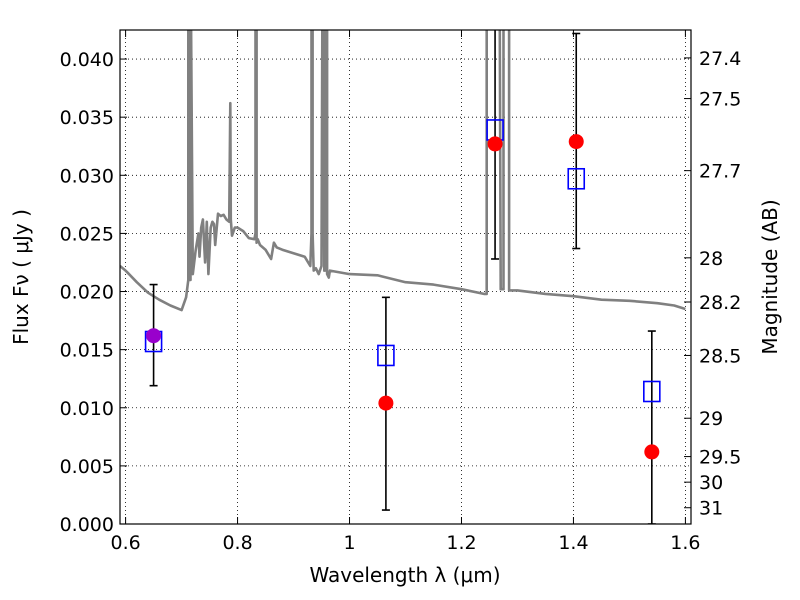  What do you see at coordinates (87, 60) in the screenshot?
I see `y-tick-label: 0.040` at bounding box center [87, 60].